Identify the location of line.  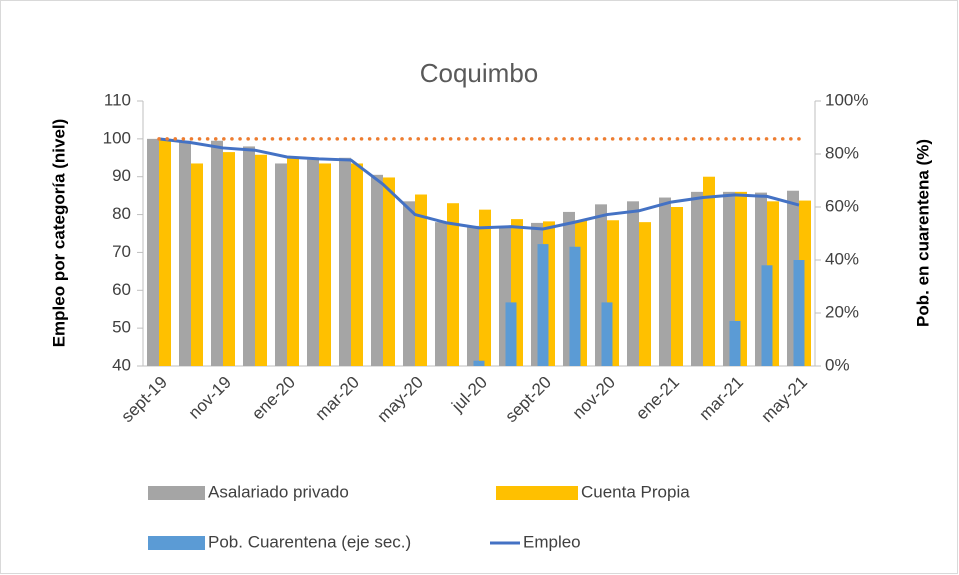
(479, 184).